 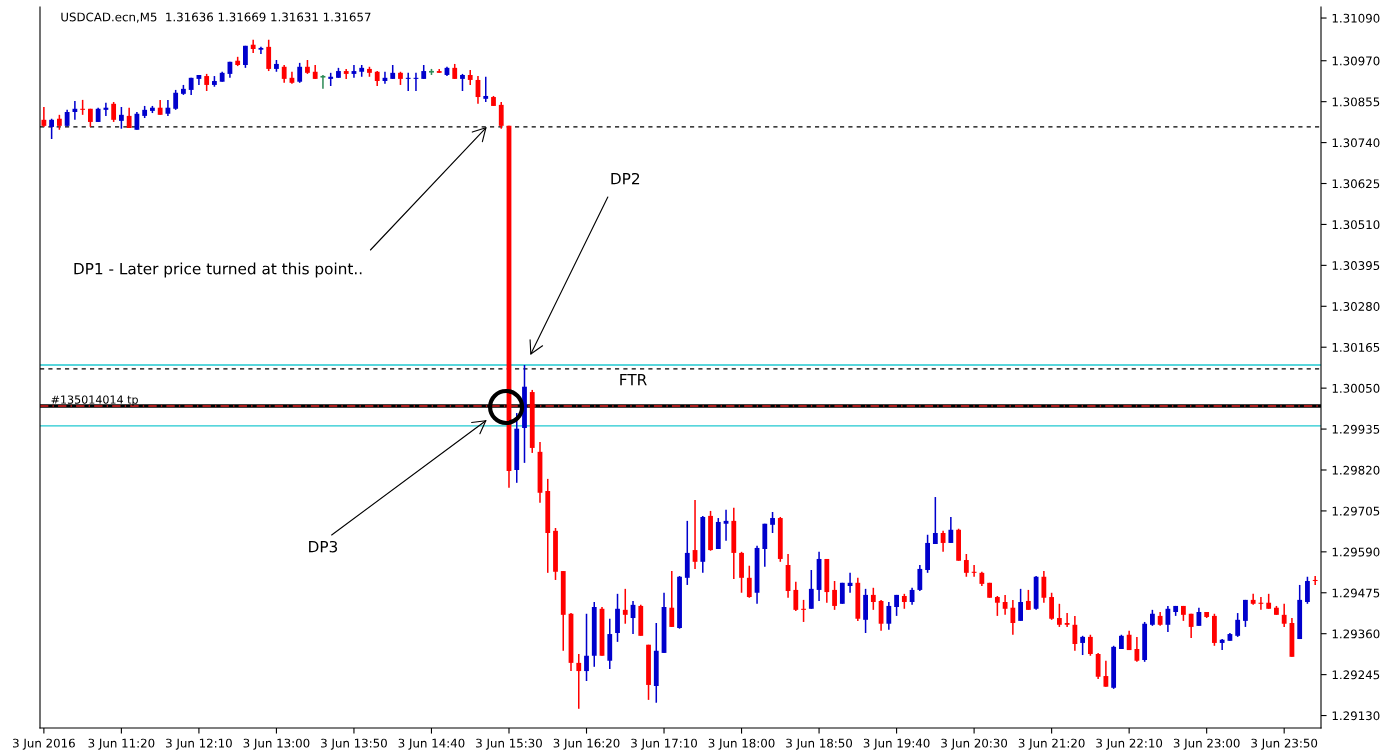 I want to click on y-tick-label: 1.29820, so click(x=1356, y=470).